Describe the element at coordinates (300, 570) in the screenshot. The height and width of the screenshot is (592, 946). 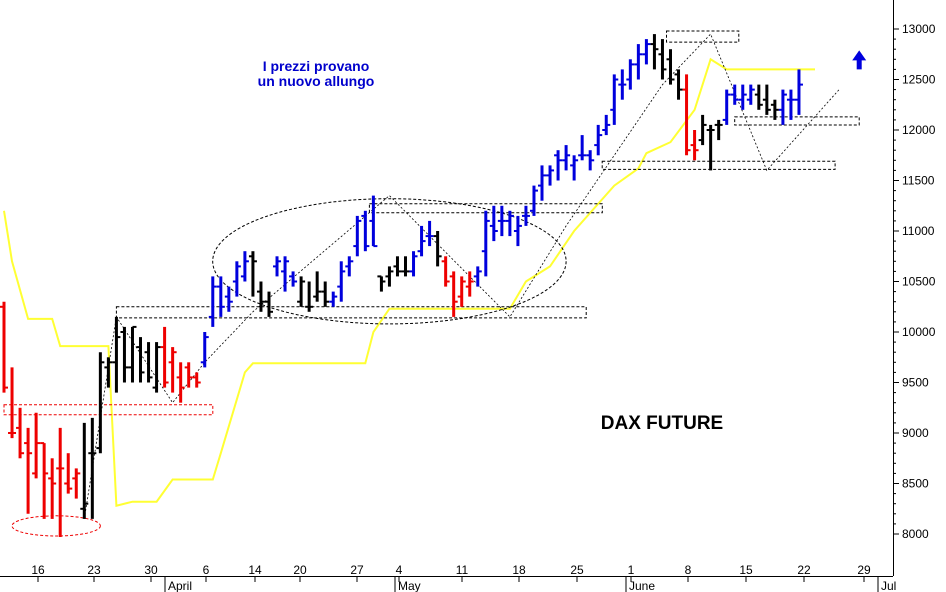
I see `x-tick-label: 20` at that location.